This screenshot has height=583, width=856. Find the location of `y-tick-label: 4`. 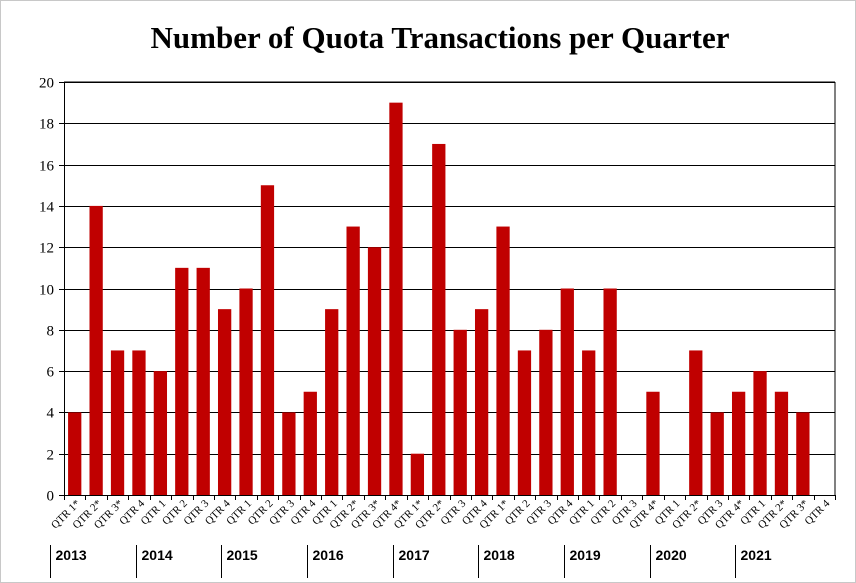

y-tick-label: 4 is located at coordinates (51, 414).